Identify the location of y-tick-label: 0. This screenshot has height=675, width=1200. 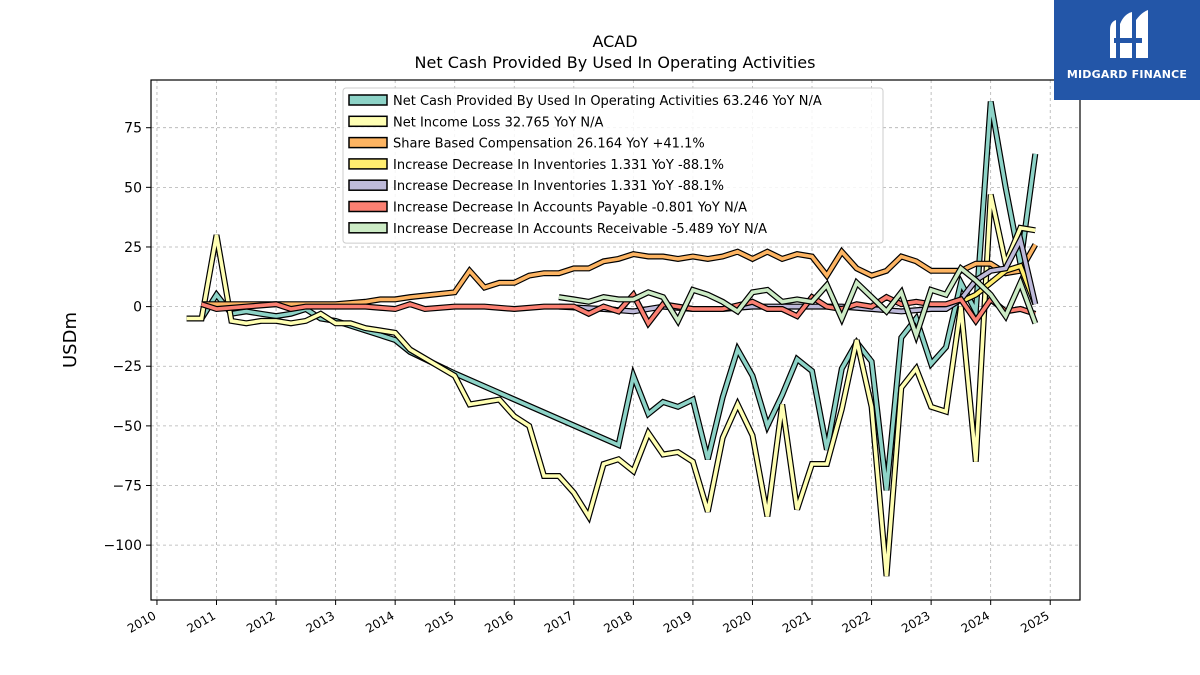
(137, 308).